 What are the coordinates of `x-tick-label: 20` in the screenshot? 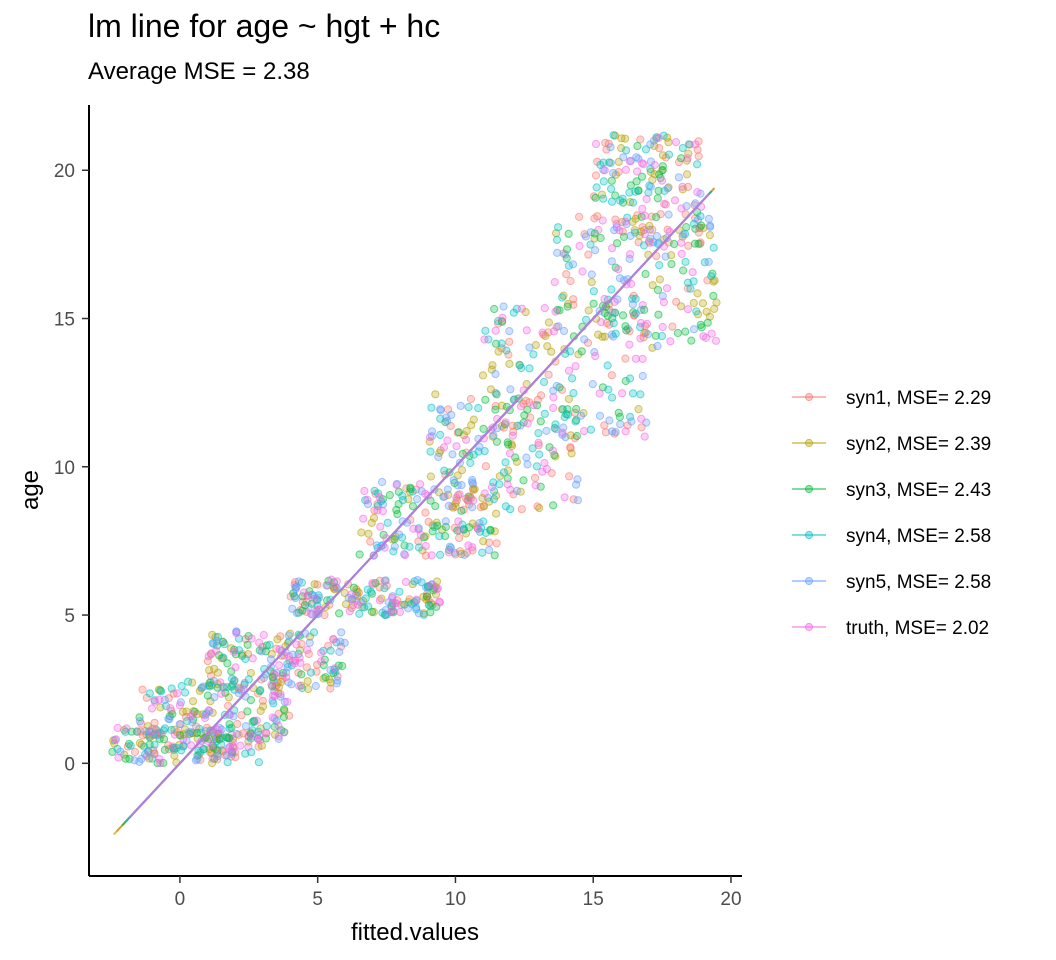 It's located at (730, 899).